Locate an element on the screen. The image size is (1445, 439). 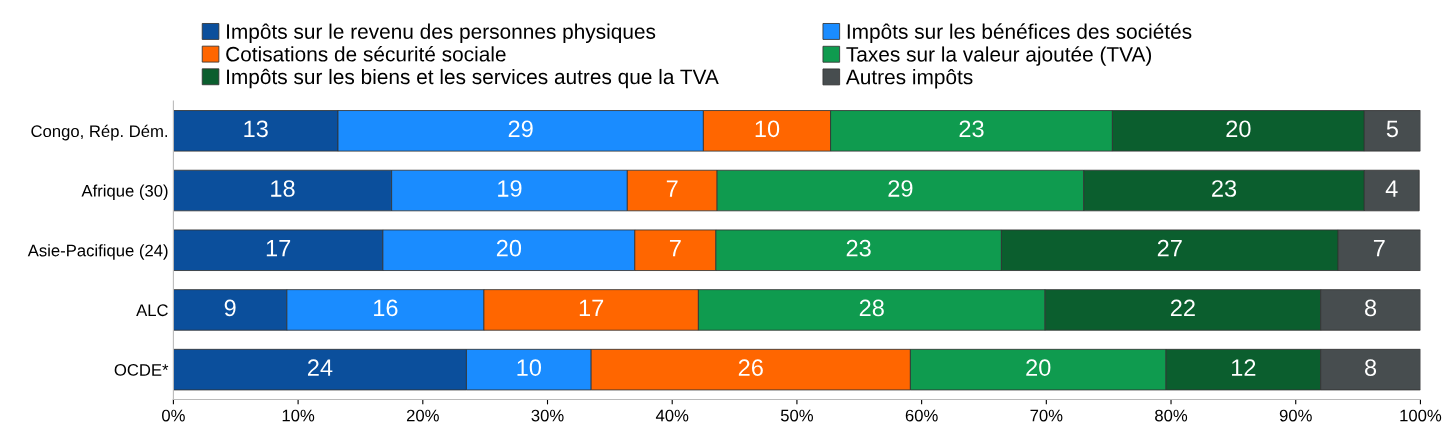
y-tick-label: Congo, Rép. Dém. is located at coordinates (99, 132).